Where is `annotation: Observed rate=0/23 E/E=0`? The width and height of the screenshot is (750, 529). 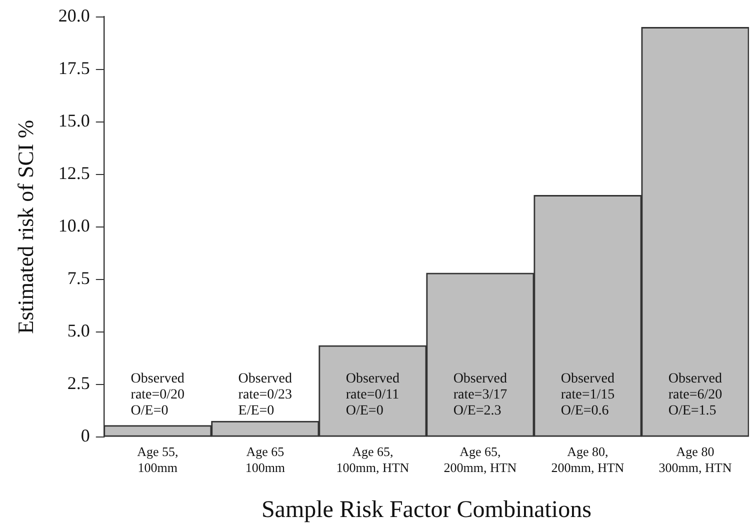 annotation: Observed rate=0/23 E/E=0 is located at coordinates (265, 395).